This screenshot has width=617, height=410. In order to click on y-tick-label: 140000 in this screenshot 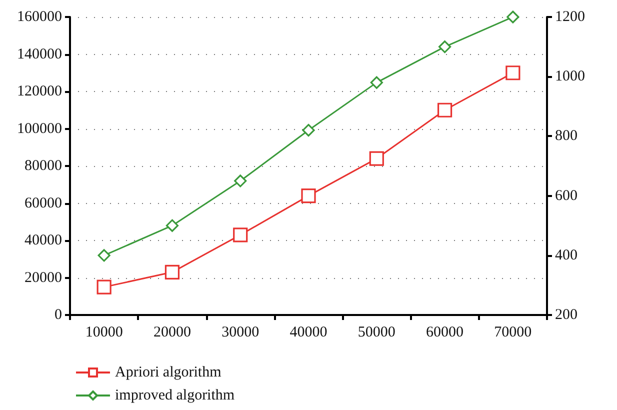, I will do `click(39, 54)`.